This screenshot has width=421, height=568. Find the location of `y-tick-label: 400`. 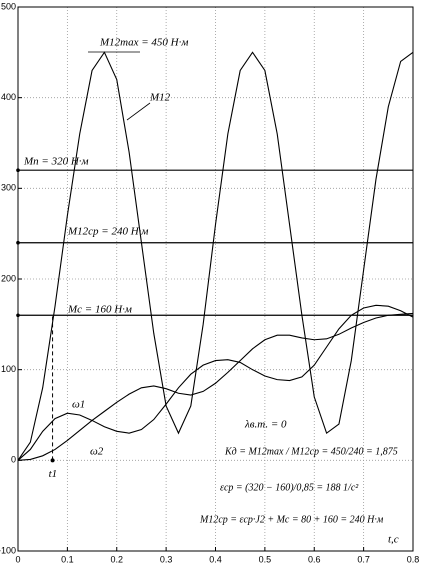

y-tick-label: 400 is located at coordinates (8, 97).